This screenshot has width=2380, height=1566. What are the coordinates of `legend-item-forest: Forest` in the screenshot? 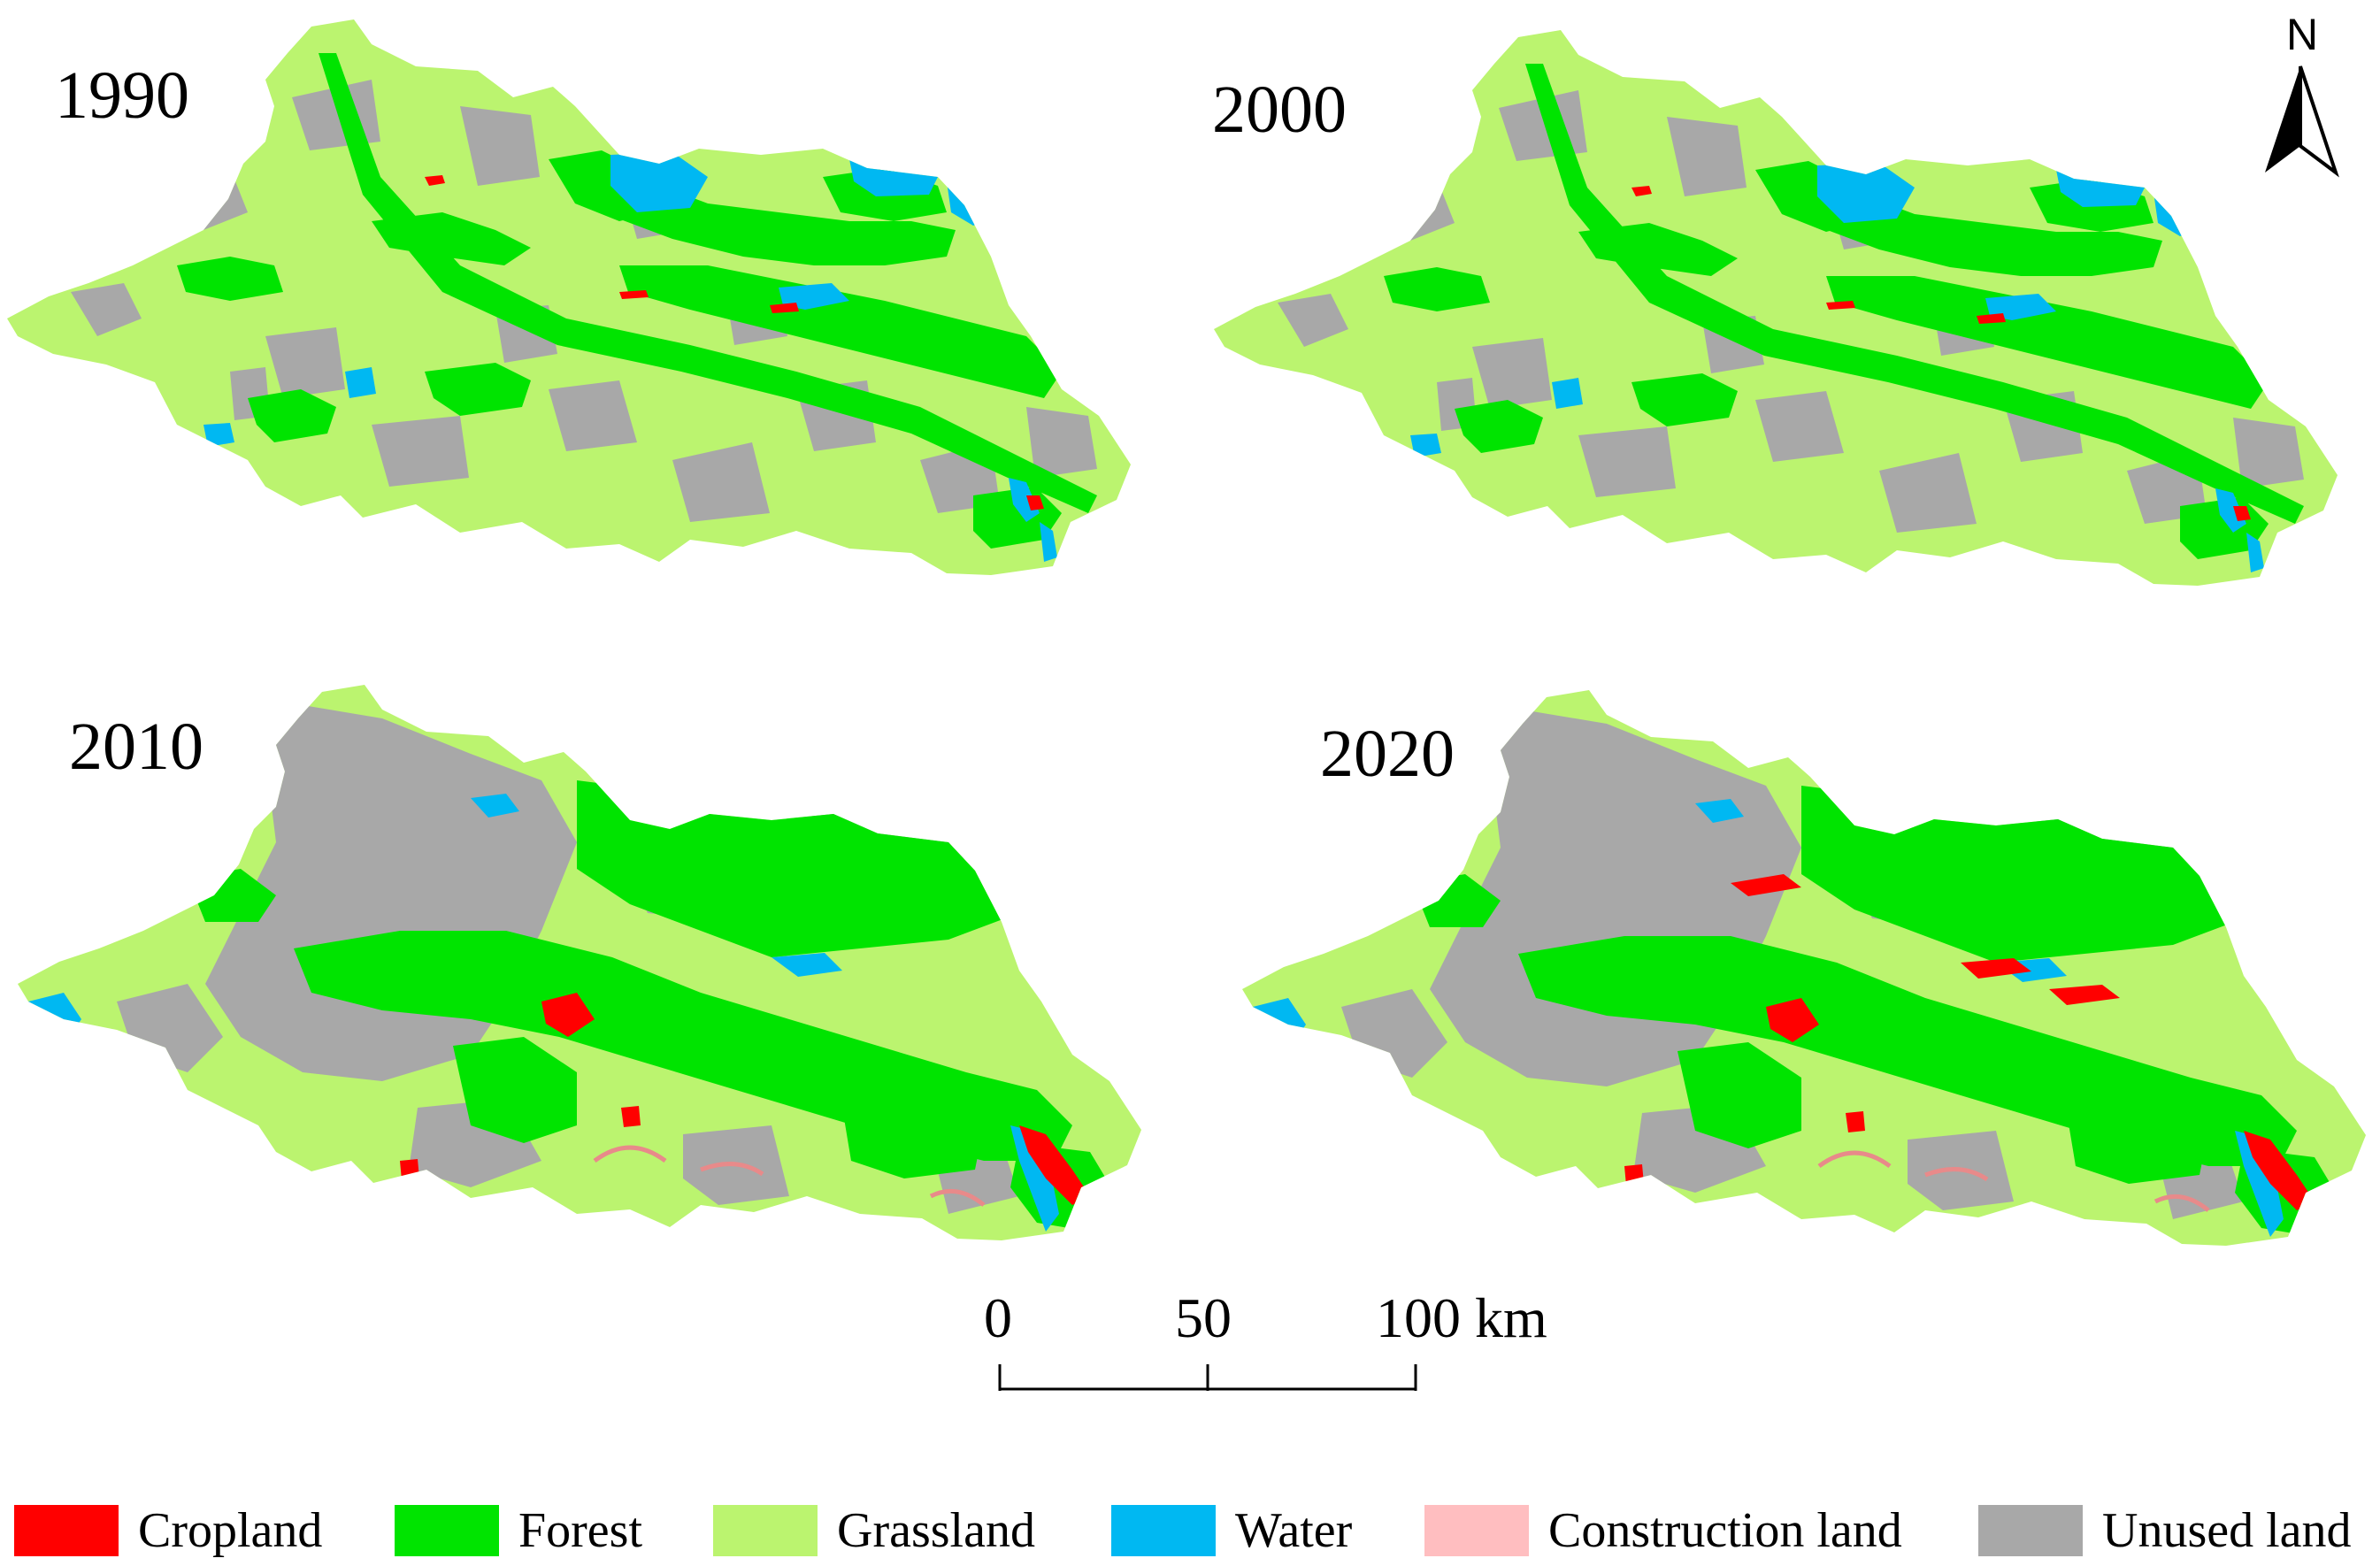 It's located at (518, 1530).